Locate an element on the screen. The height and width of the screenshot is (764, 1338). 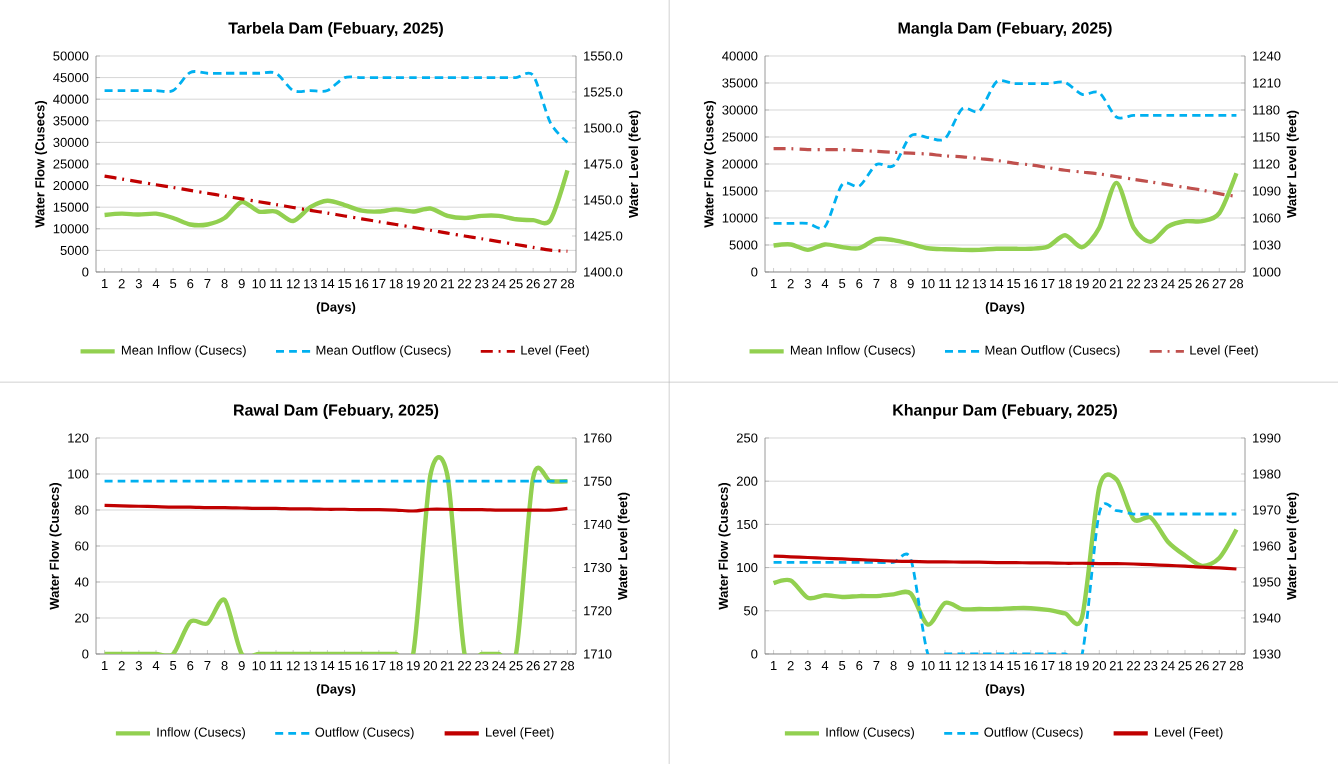
y2-tick-label: 1750 is located at coordinates (598, 481).